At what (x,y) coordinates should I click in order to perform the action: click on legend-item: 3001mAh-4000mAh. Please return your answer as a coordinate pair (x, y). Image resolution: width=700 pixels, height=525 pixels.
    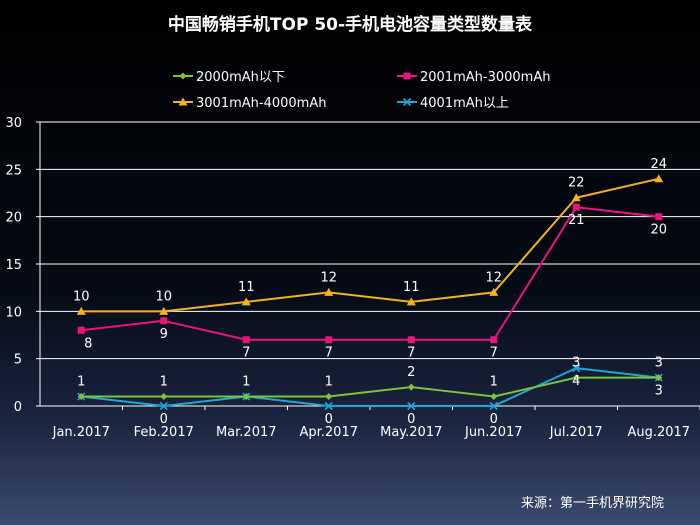
    Looking at the image, I should click on (249, 103).